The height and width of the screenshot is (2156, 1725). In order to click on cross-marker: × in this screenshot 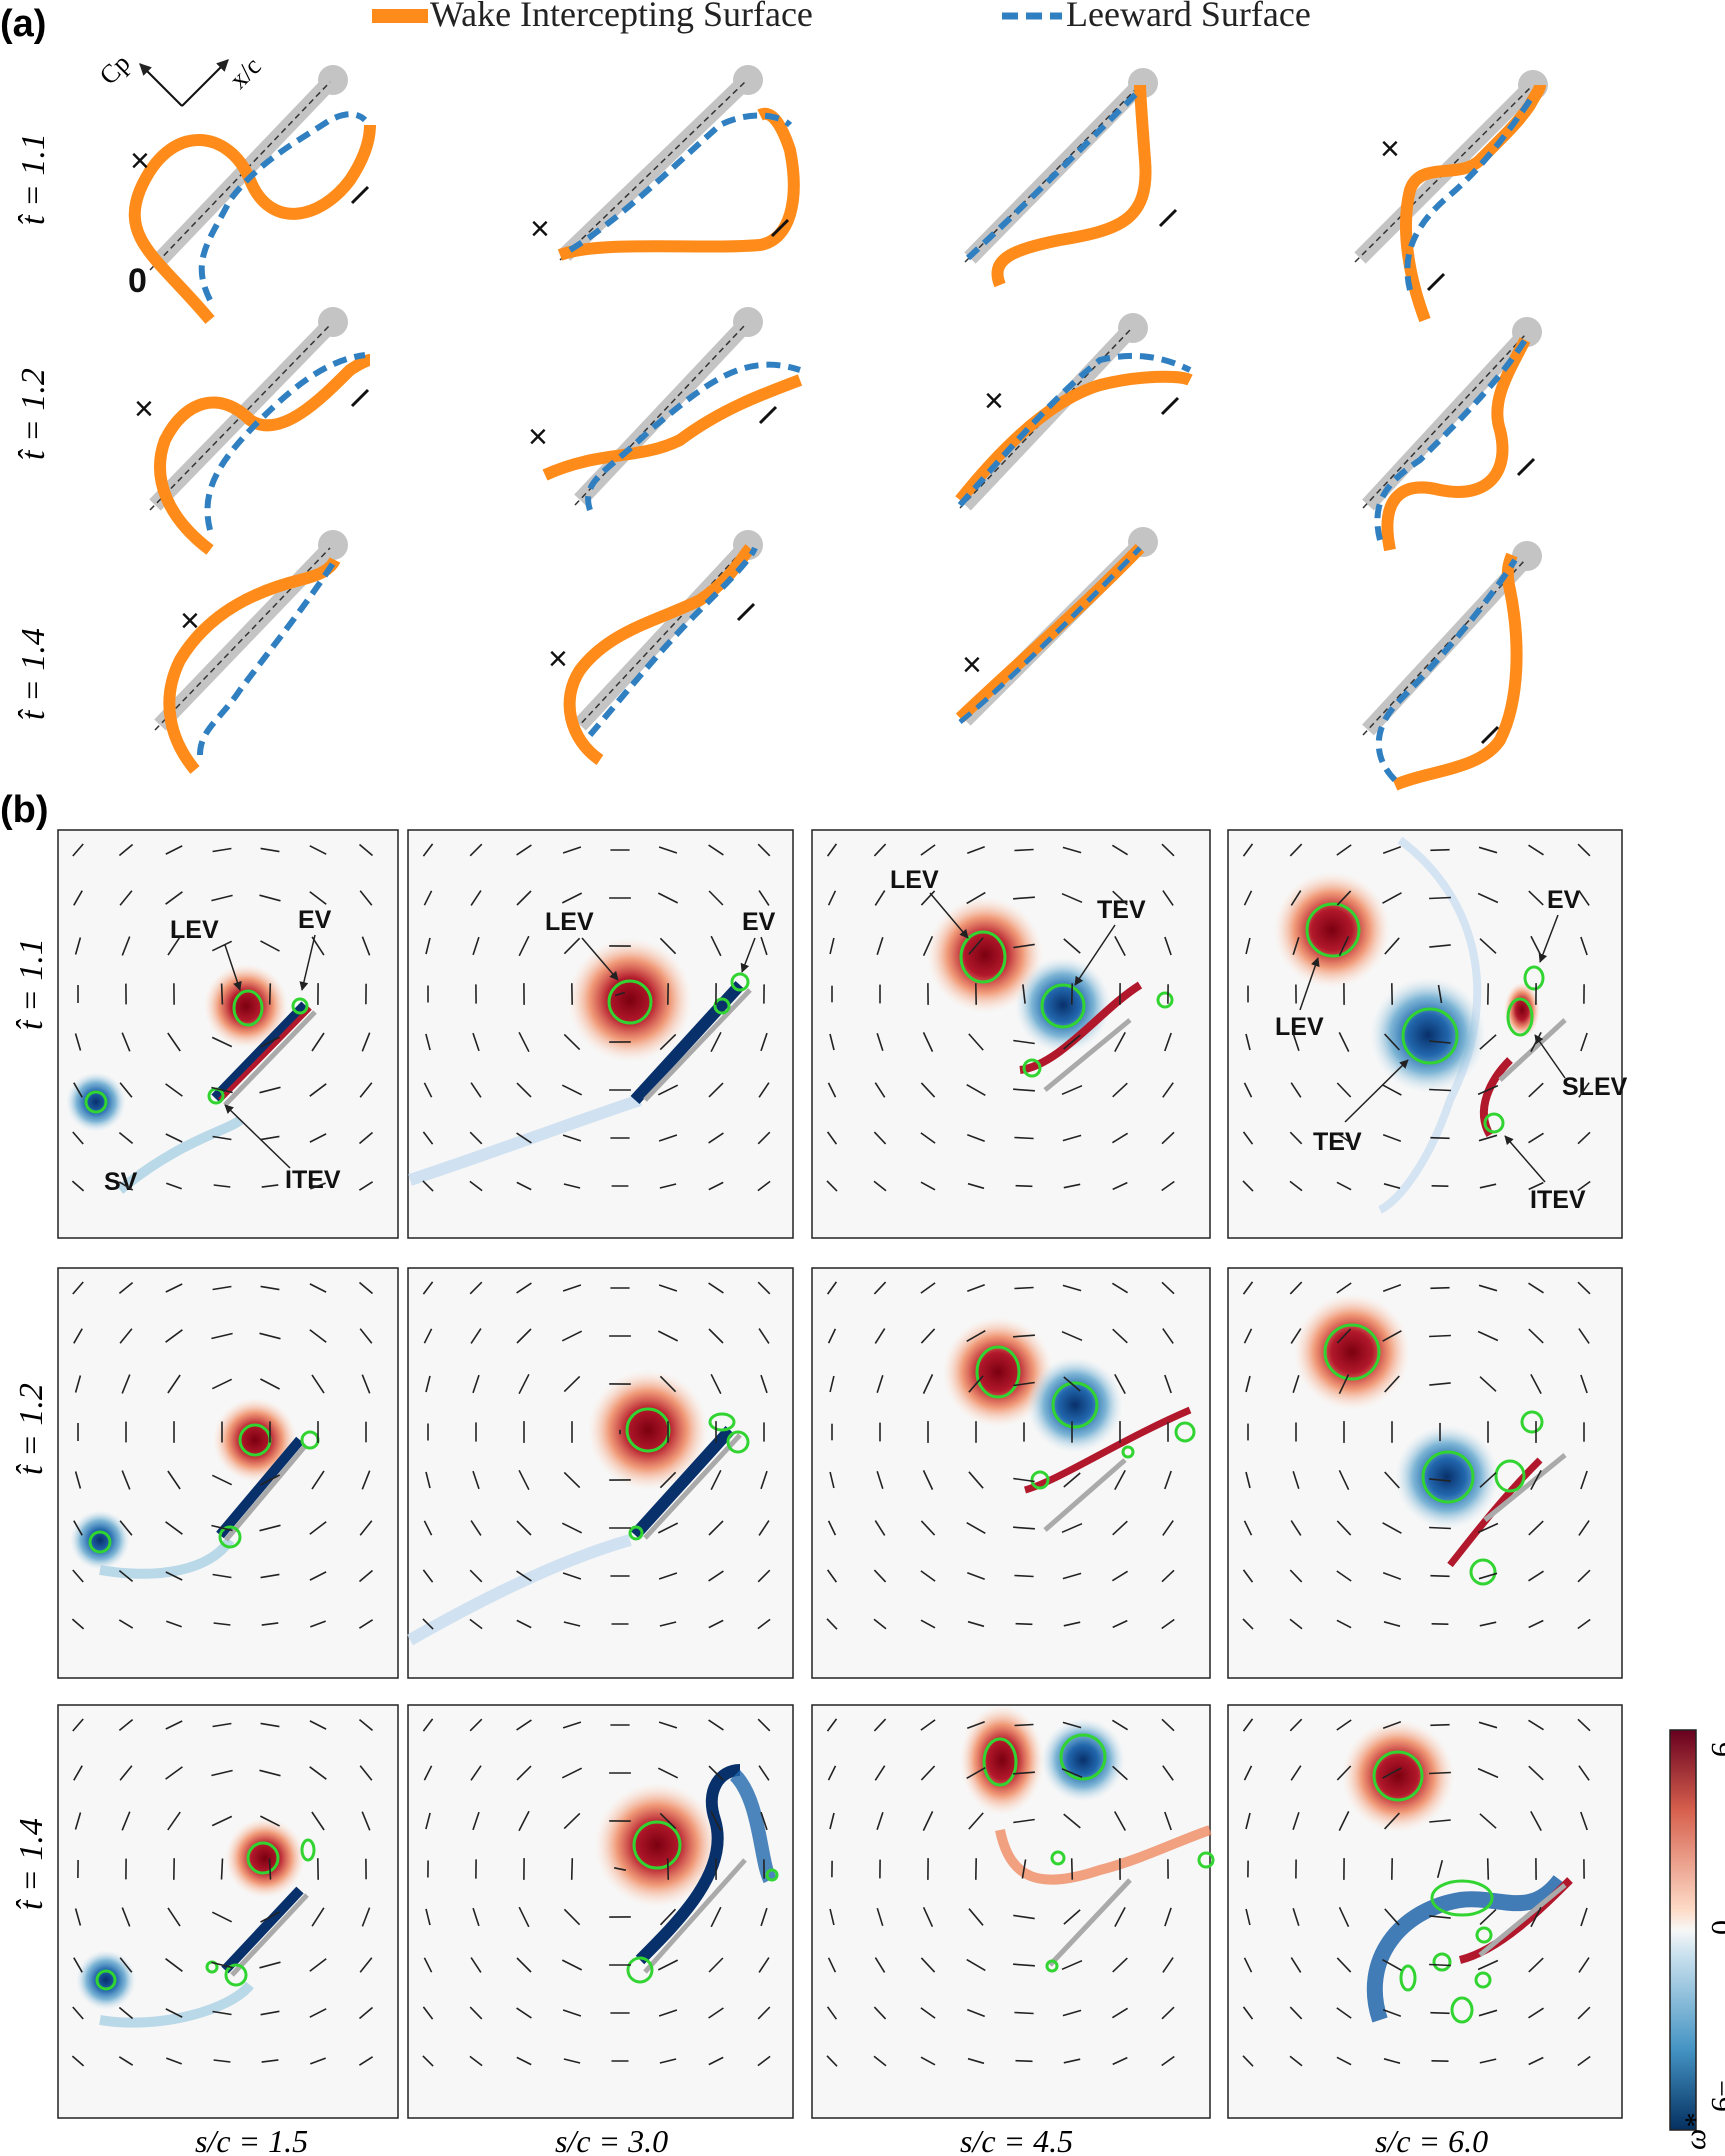, I will do `click(144, 409)`.